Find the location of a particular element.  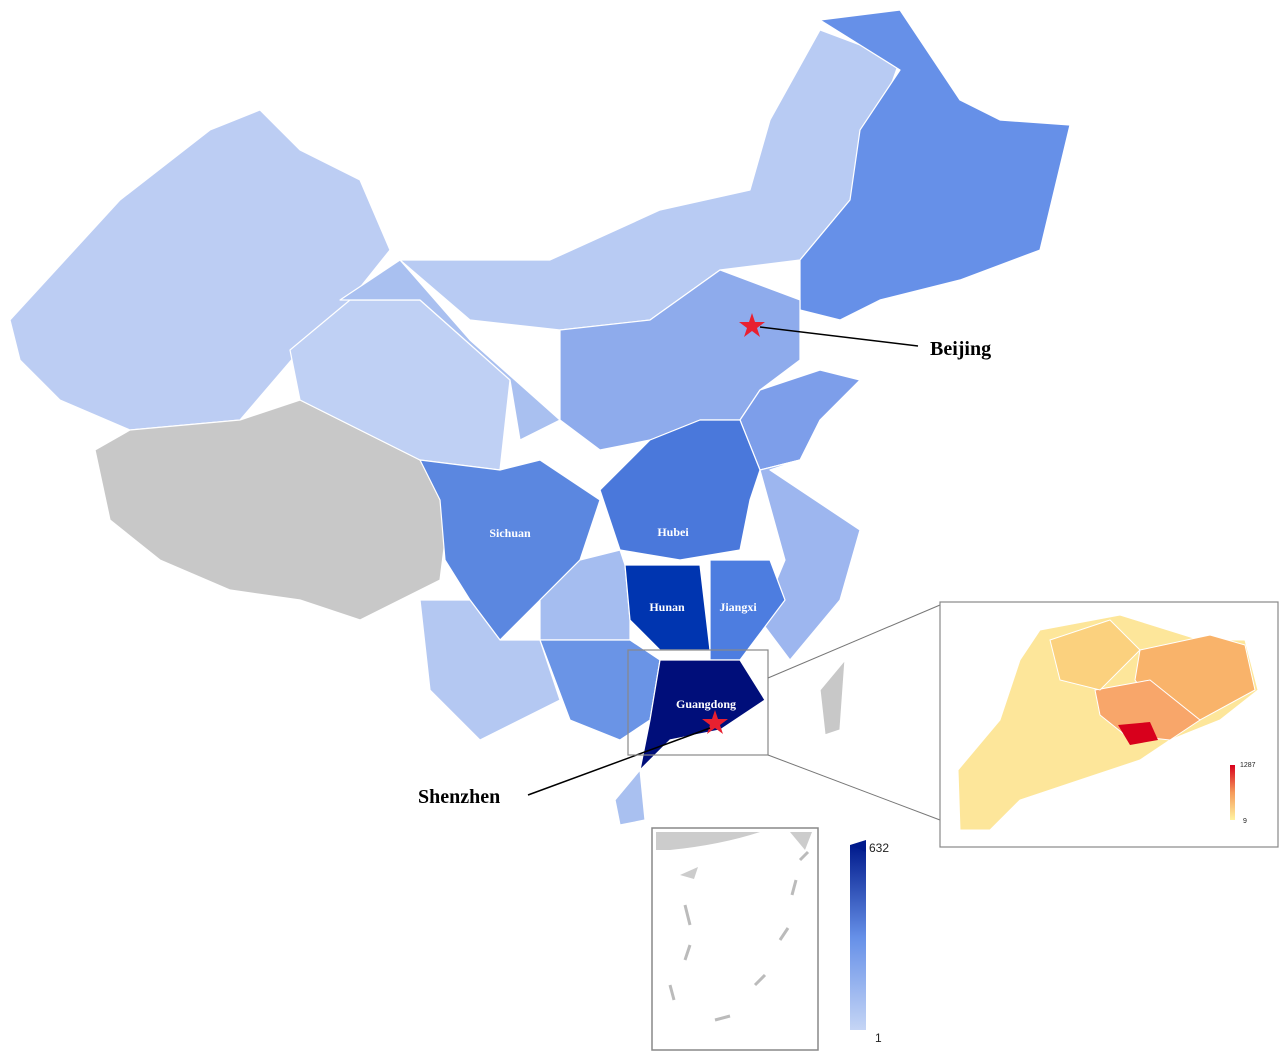

zoom-box is located at coordinates (698, 702).